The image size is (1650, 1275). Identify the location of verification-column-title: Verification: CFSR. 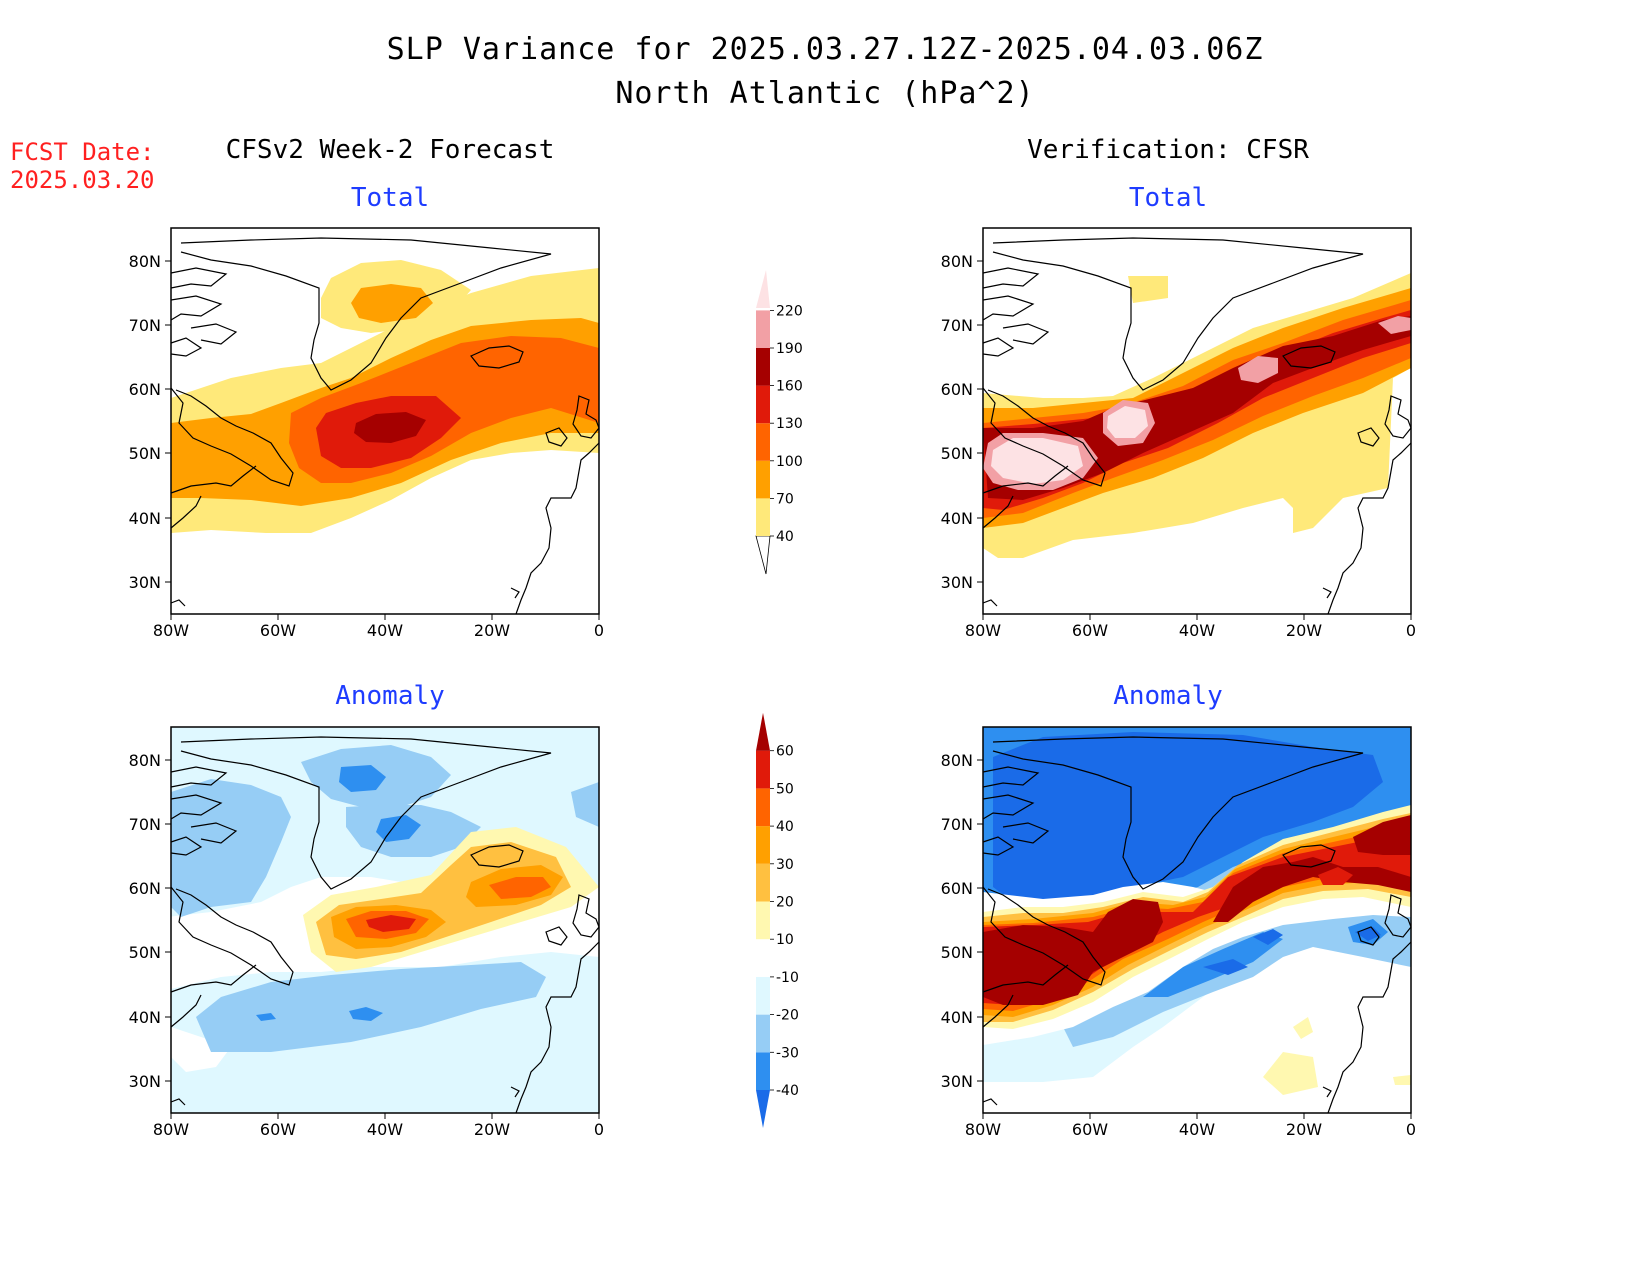
(1168, 150).